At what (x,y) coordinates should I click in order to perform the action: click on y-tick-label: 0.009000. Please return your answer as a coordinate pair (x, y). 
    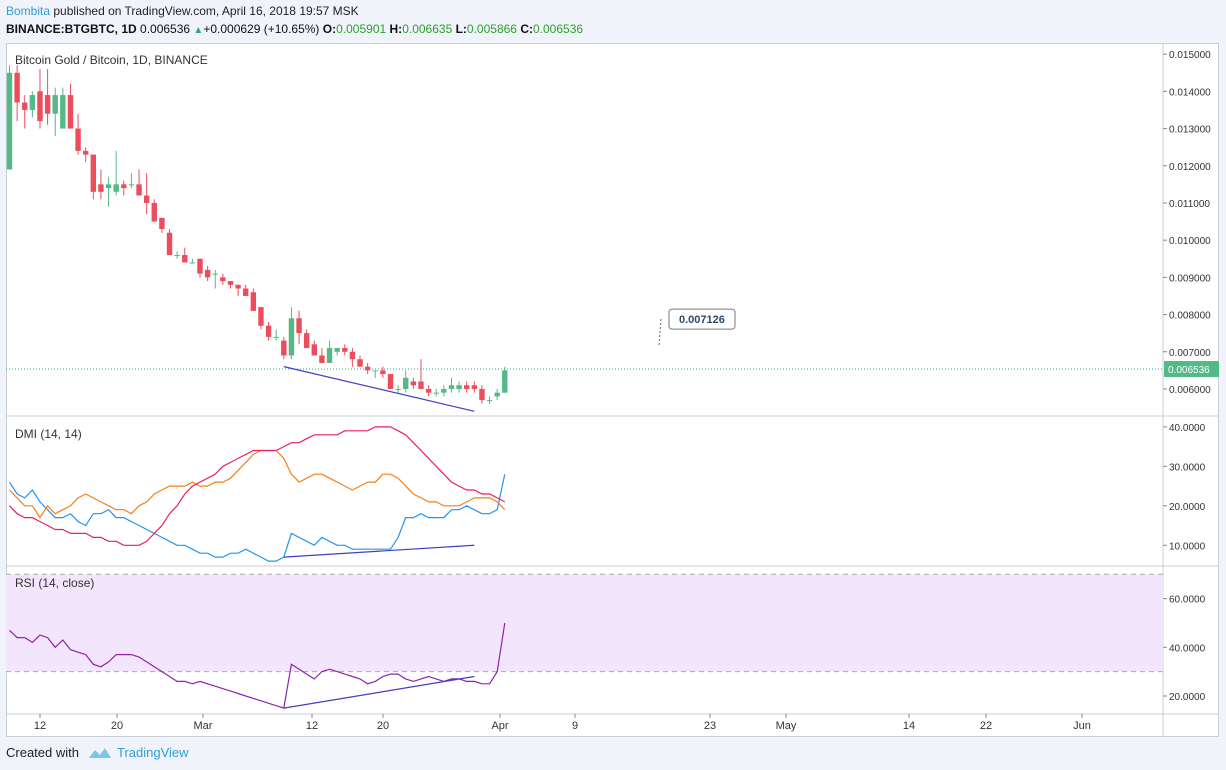
    Looking at the image, I should click on (1190, 278).